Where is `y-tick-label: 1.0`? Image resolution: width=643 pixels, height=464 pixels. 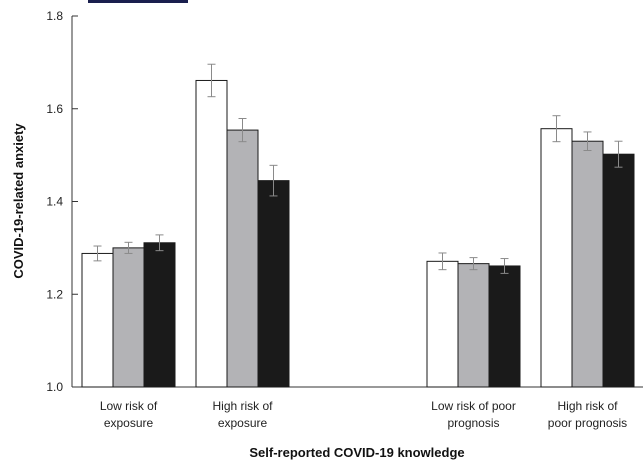
y-tick-label: 1.0 is located at coordinates (54, 387).